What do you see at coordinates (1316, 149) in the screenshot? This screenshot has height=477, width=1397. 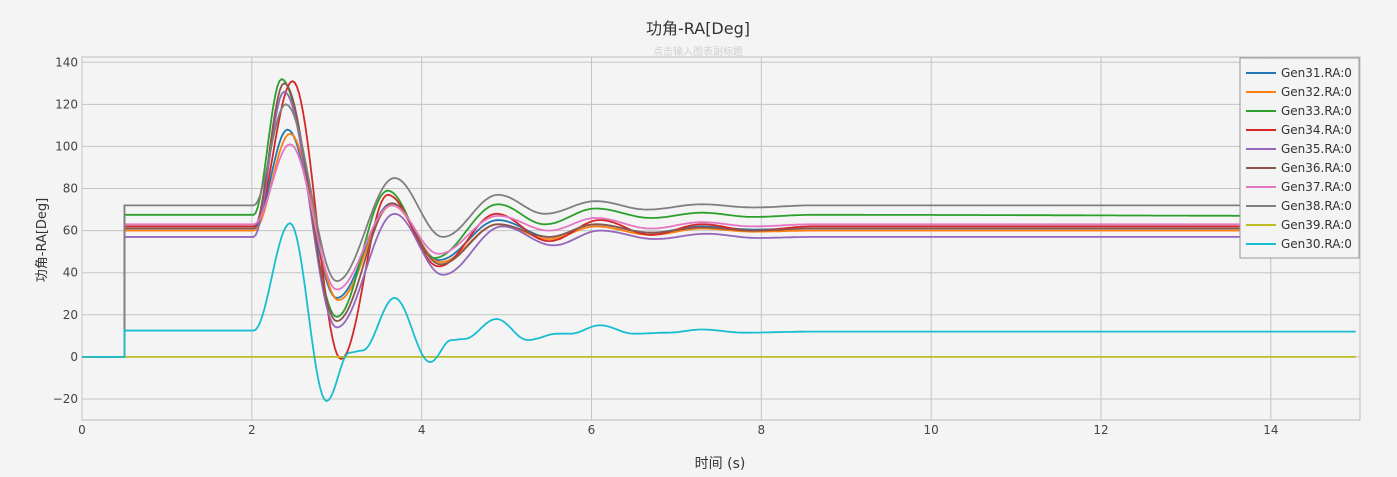 I see `legend-label: Gen35.RA:0` at bounding box center [1316, 149].